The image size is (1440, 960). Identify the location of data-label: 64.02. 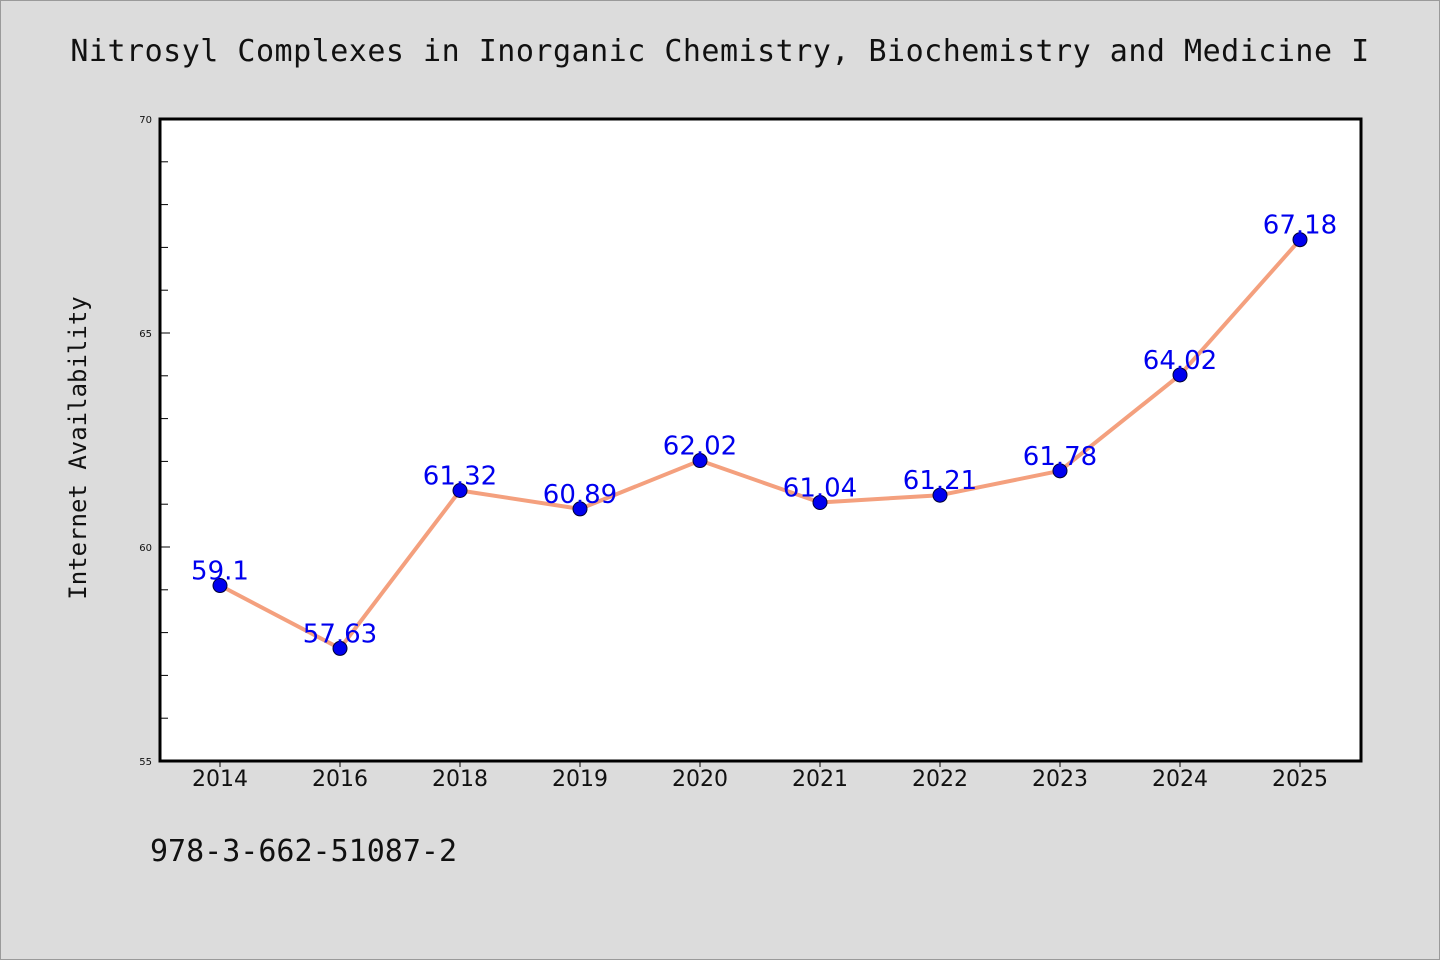
(1180, 361).